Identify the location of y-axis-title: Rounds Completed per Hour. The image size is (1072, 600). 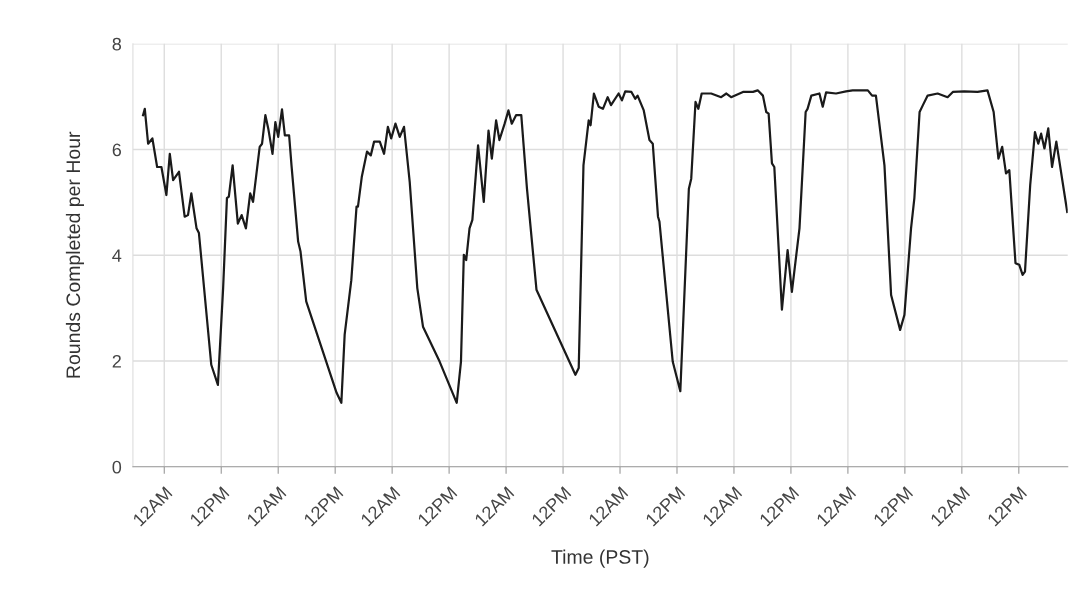
(74, 254).